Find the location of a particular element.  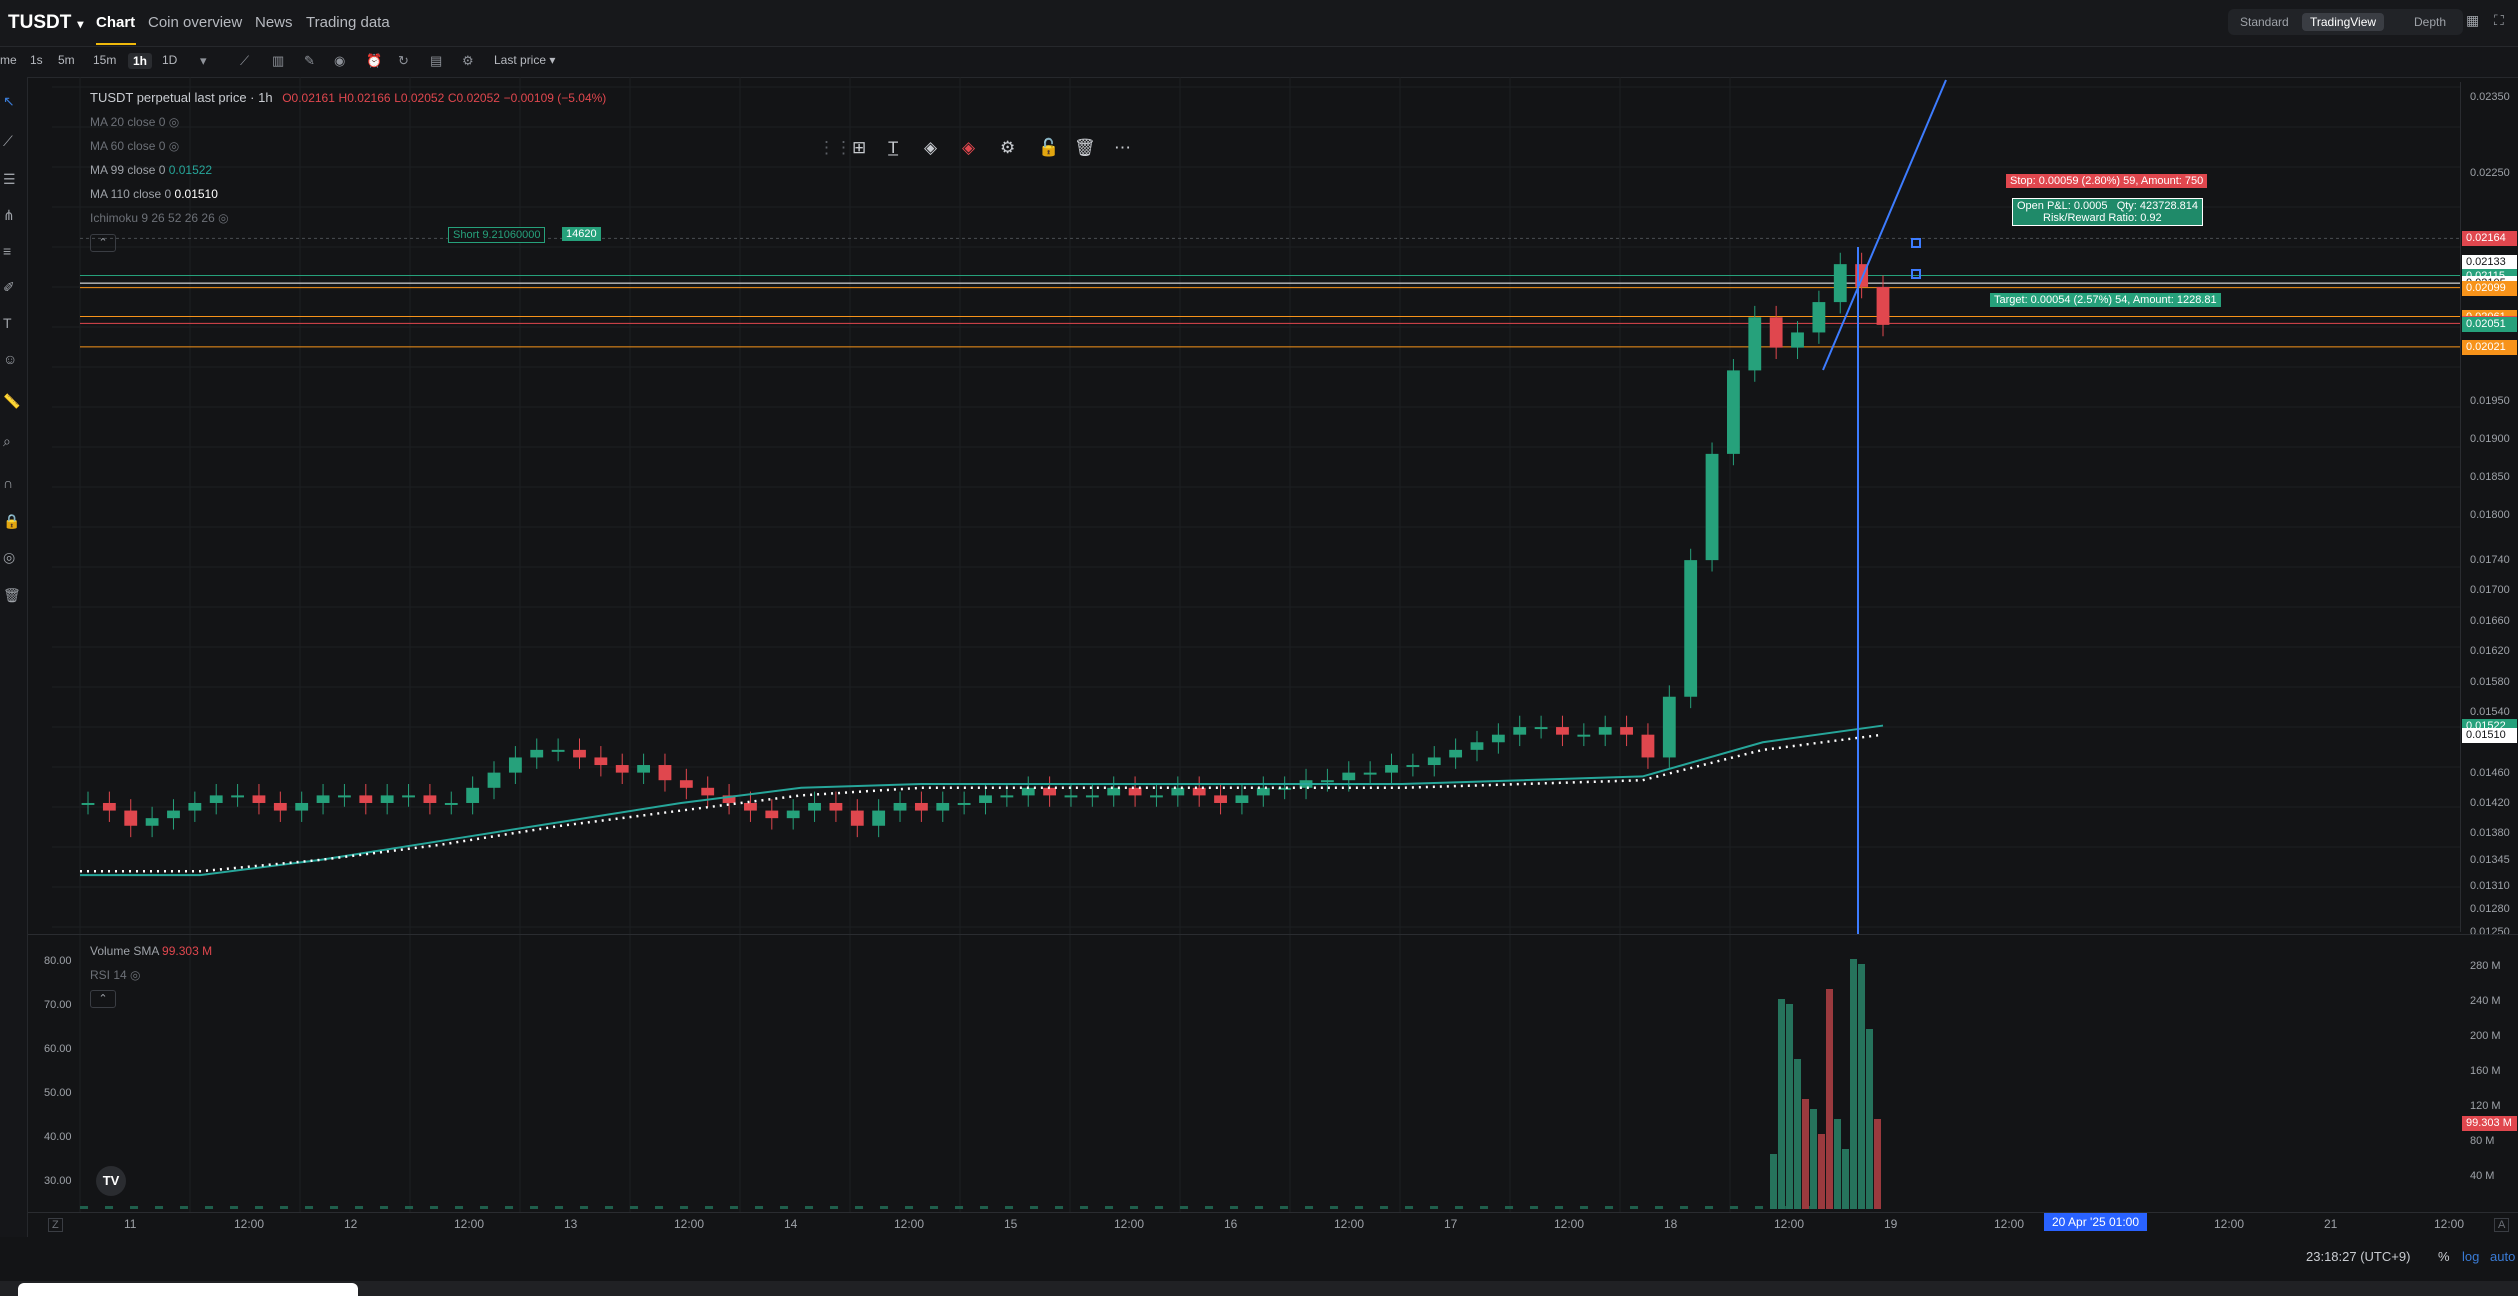

stop-label: Stop: 0.00059 (2.80%) 59, Amount: 750 is located at coordinates (2107, 181).